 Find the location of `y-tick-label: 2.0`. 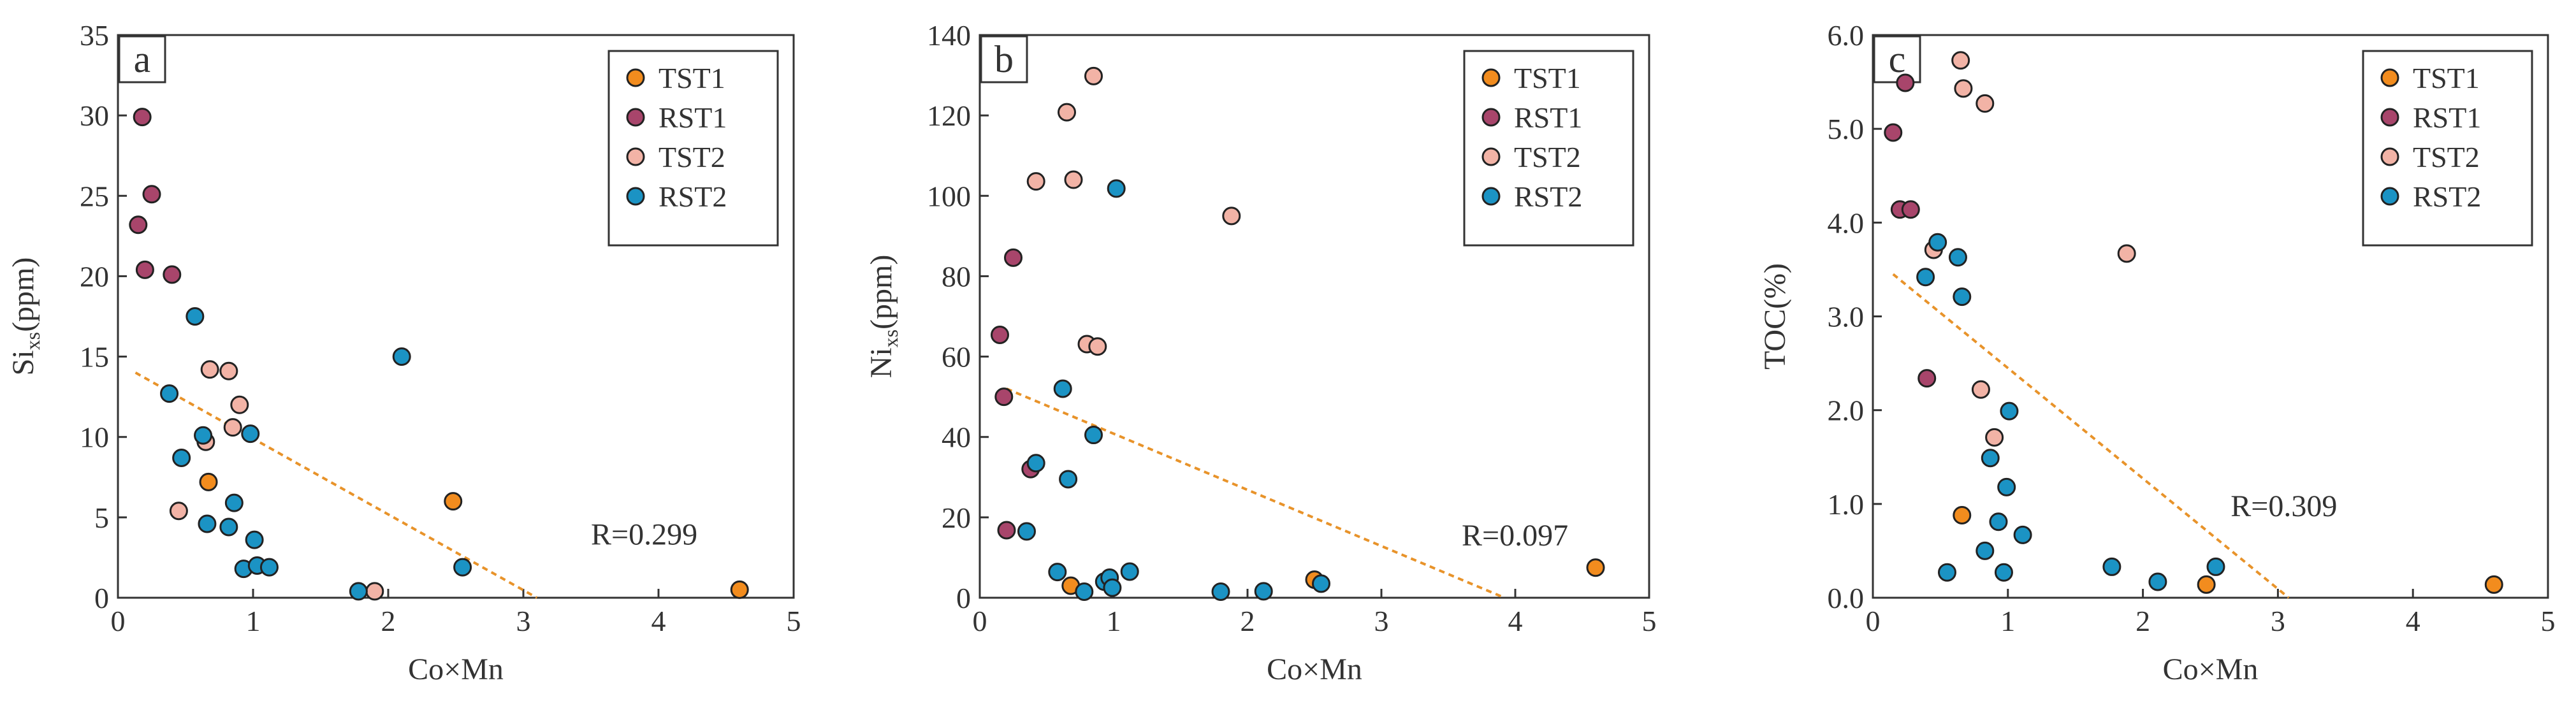

y-tick-label: 2.0 is located at coordinates (1846, 410).